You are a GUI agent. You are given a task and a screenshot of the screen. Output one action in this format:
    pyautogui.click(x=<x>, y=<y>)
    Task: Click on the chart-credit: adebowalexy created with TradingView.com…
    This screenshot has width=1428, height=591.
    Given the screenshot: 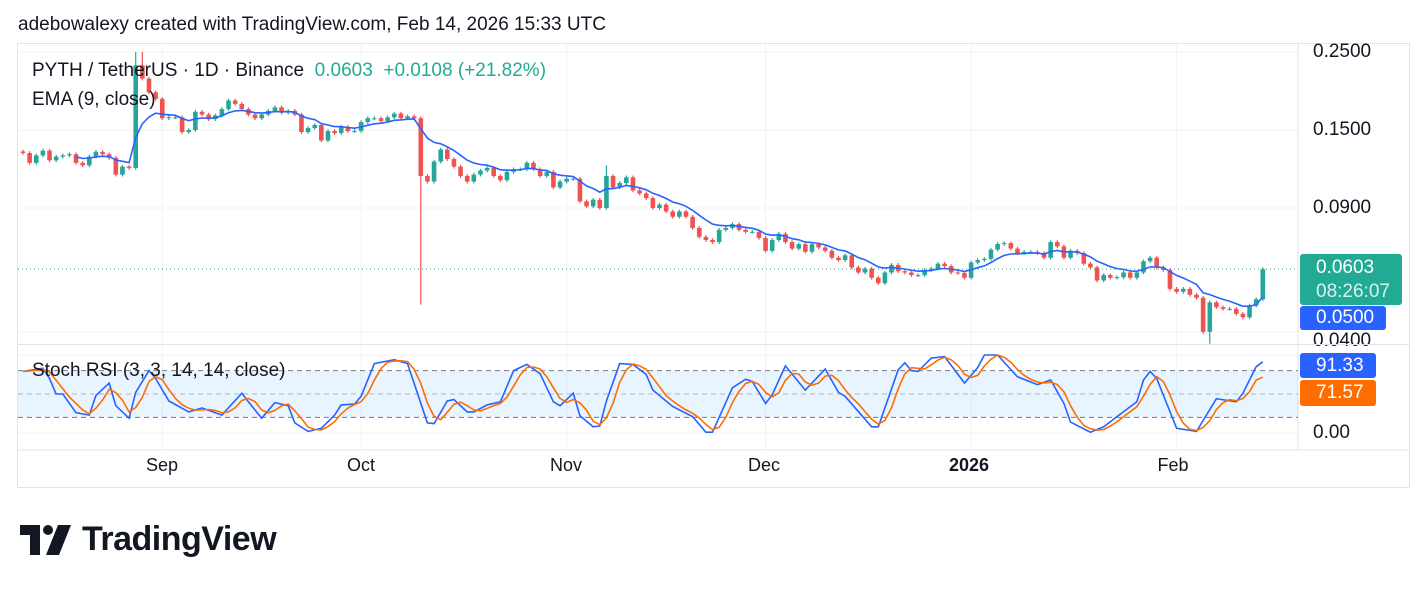 What is the action you would take?
    pyautogui.click(x=312, y=24)
    